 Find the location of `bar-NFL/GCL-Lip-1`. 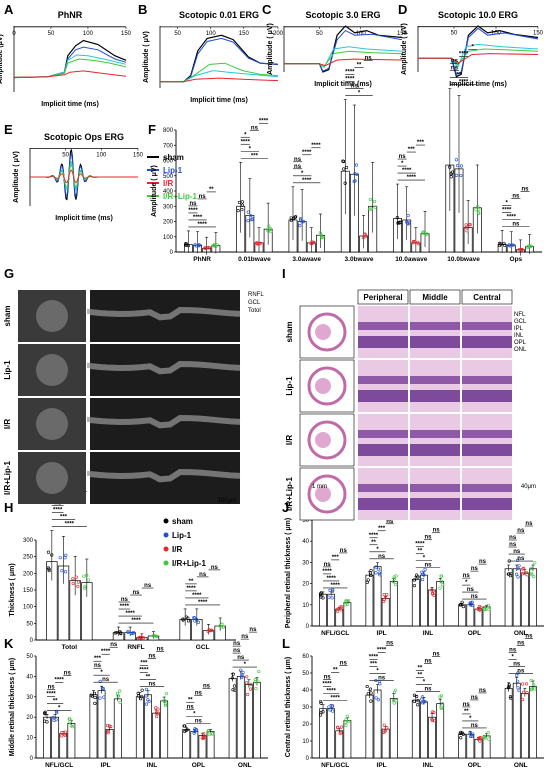

bar-NFL/GCL-Lip-1 is located at coordinates (55, 737).